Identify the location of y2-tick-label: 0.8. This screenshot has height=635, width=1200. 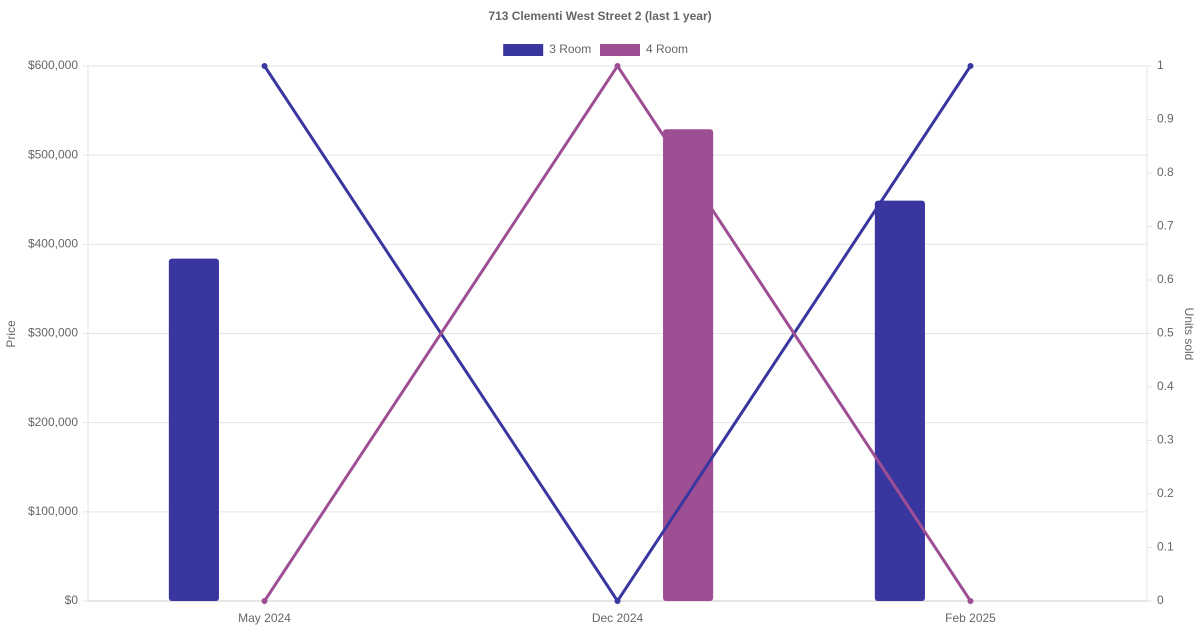
(1165, 172).